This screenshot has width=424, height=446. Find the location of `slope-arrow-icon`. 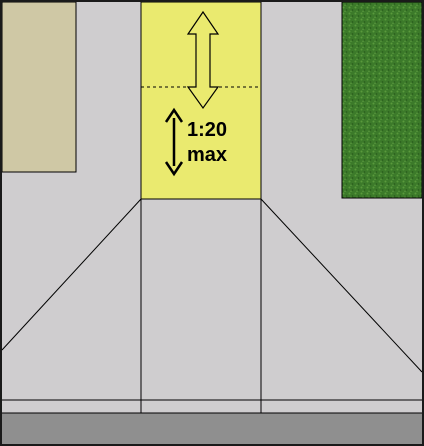

slope-arrow-icon is located at coordinates (174, 142).